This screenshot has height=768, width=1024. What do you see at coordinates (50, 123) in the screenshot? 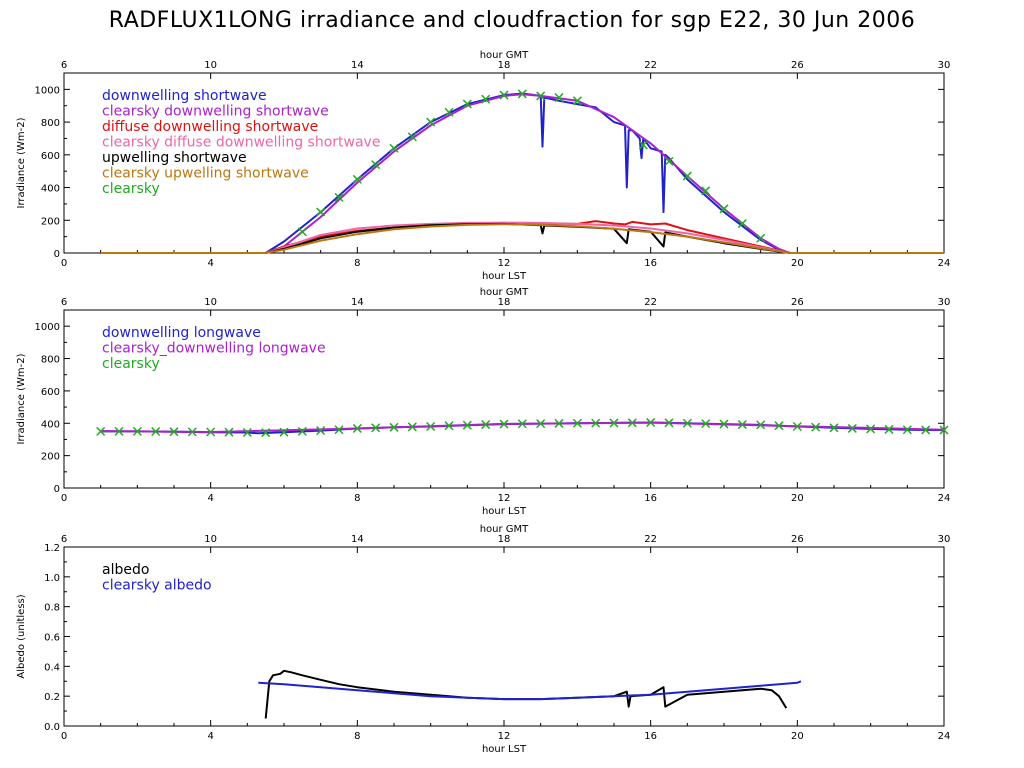
I see `y-tick-label: 800` at bounding box center [50, 123].